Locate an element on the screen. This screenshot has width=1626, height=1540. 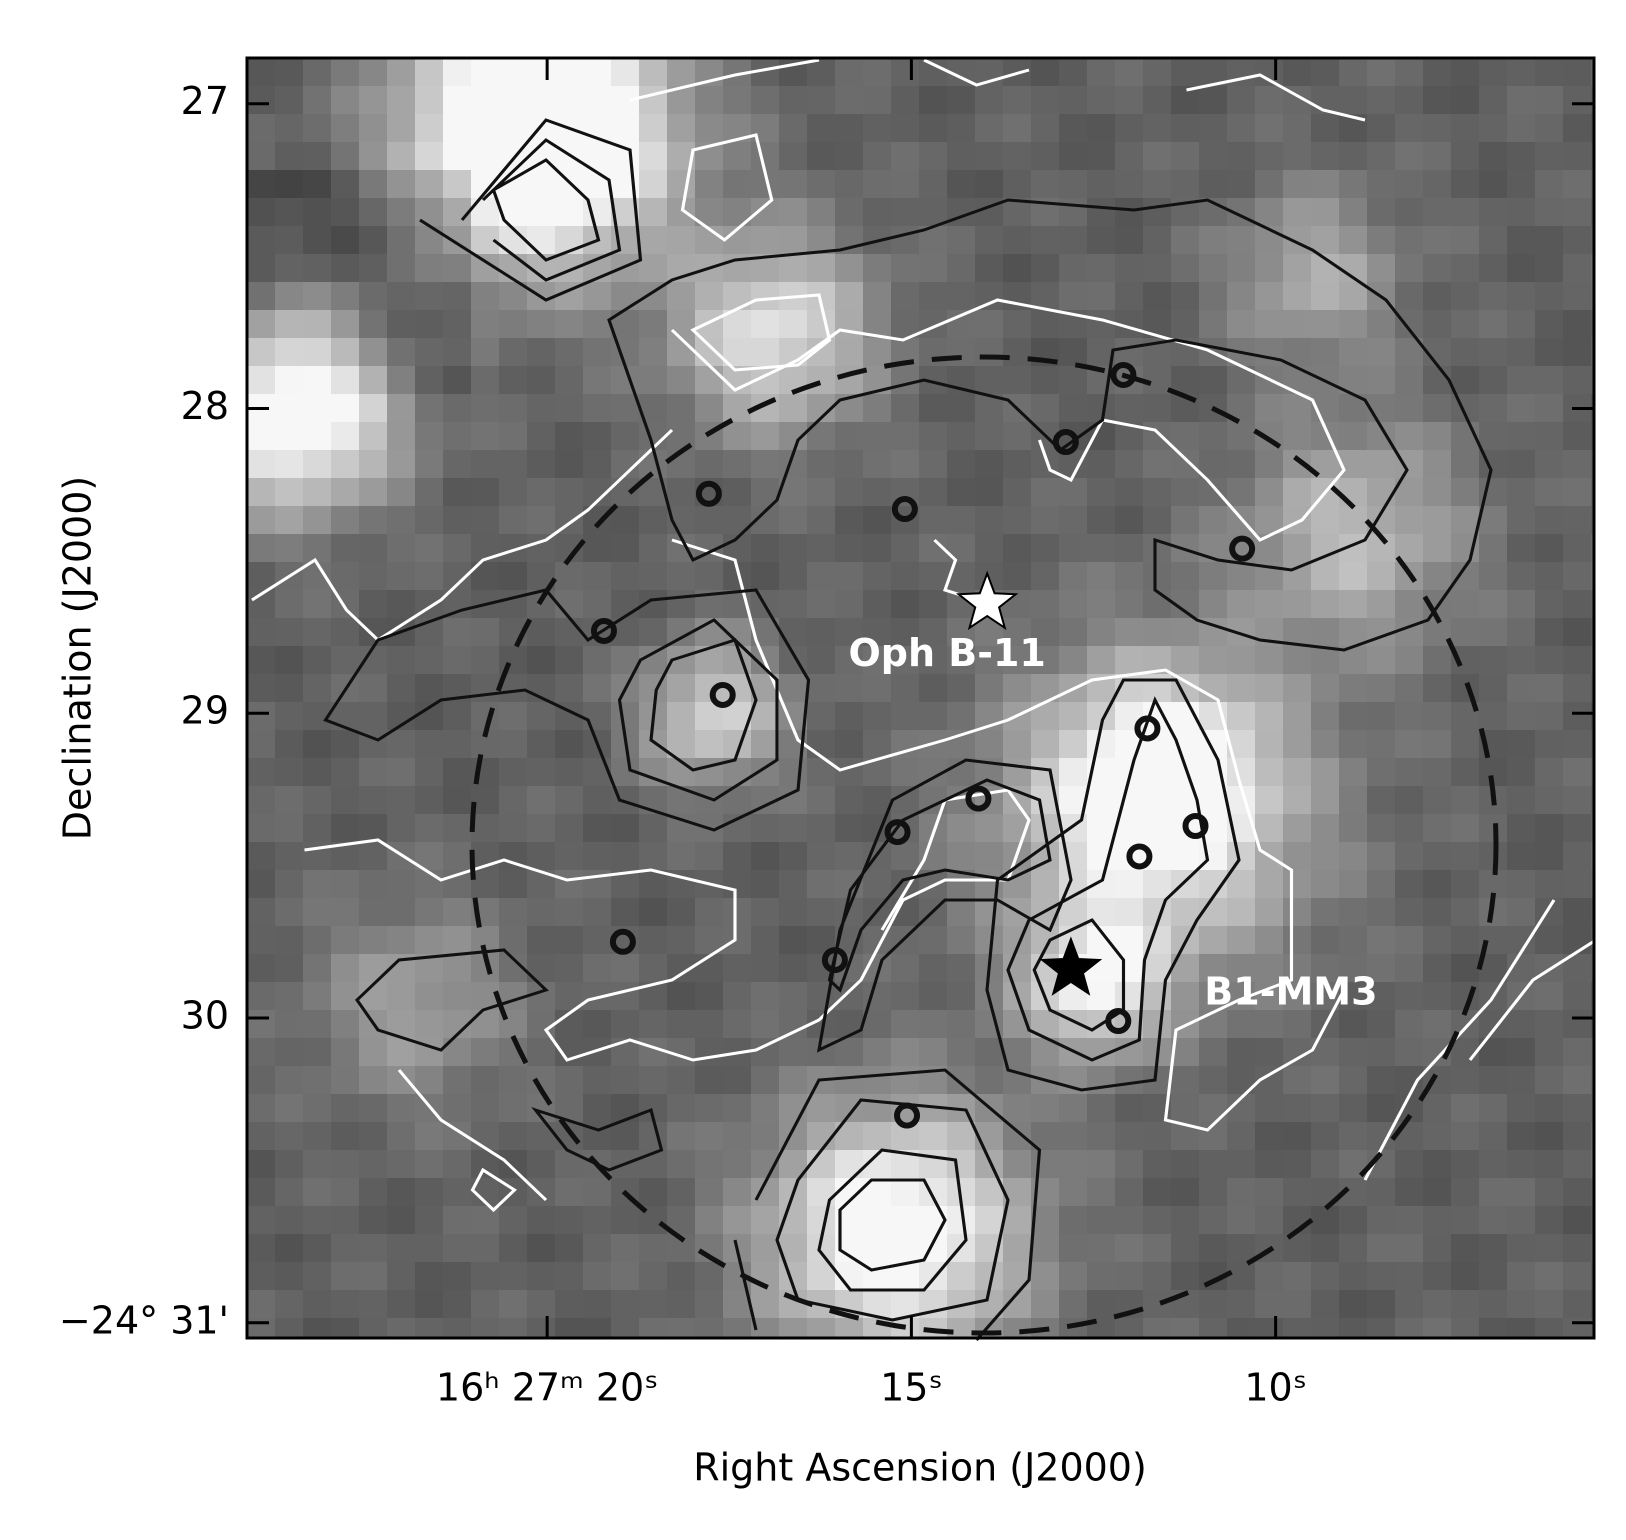
source-marker is located at coordinates (708, 493).